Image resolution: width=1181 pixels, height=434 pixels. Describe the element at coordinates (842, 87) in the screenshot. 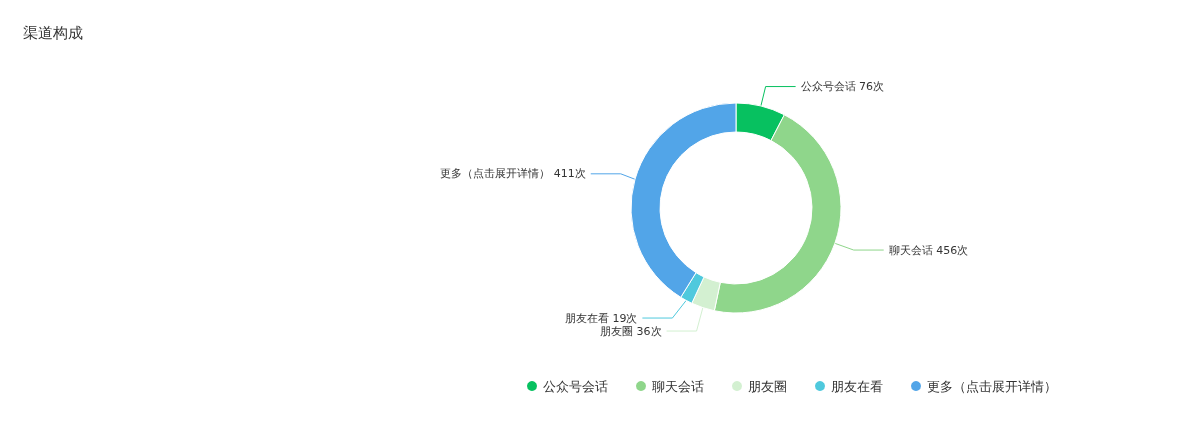

I see `category-label: 公众号会话 76次` at that location.